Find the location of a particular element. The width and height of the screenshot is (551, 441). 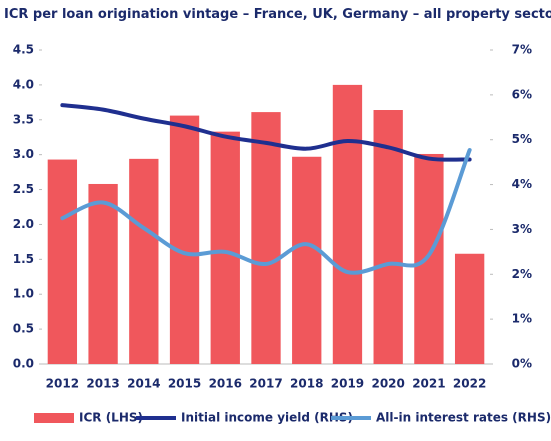

x-tick-label: 2020 is located at coordinates (387, 384).